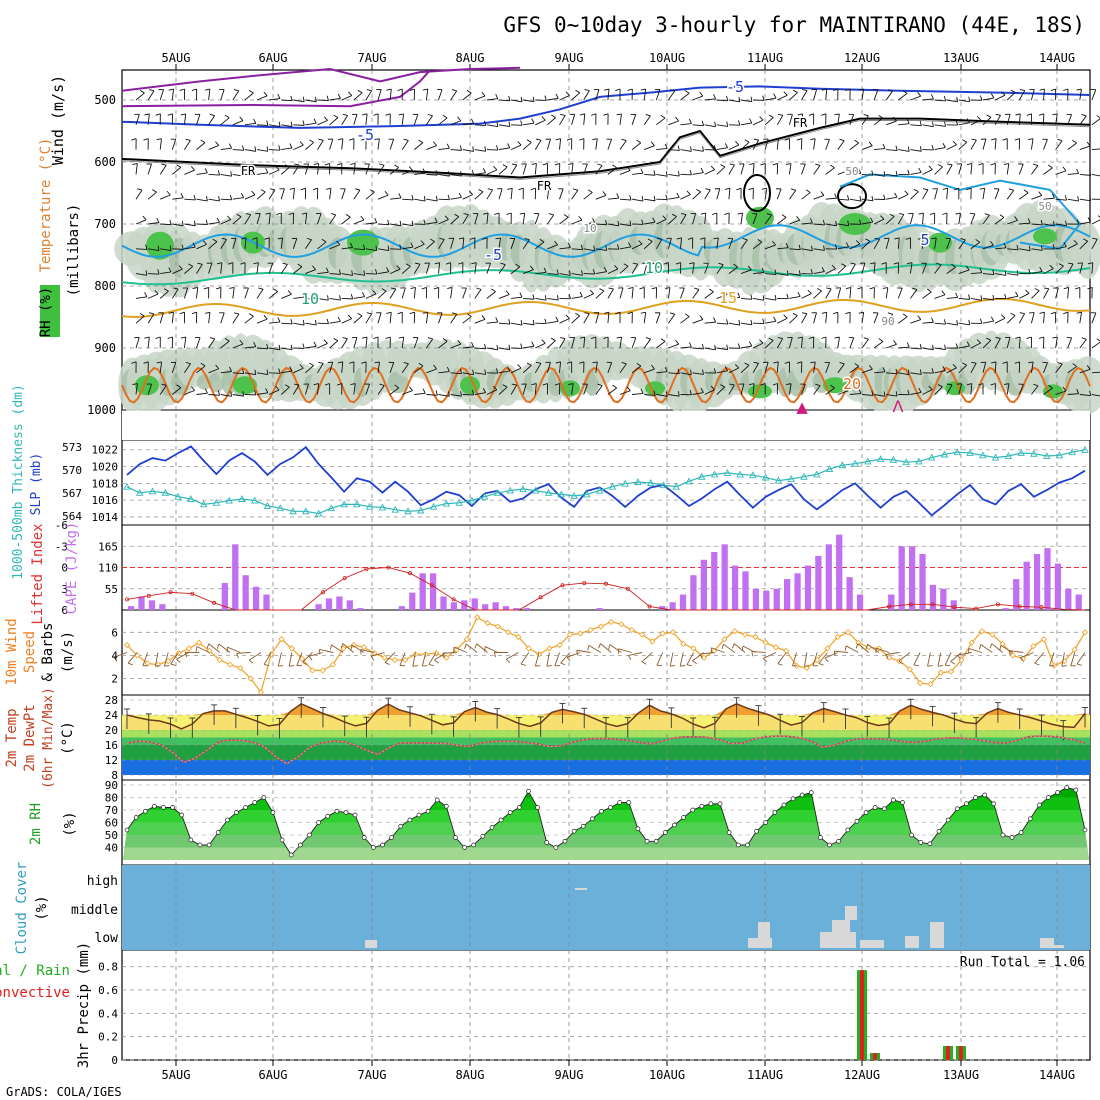 The height and width of the screenshot is (1100, 1100). What do you see at coordinates (366, 568) in the screenshot?
I see `li-point` at bounding box center [366, 568].